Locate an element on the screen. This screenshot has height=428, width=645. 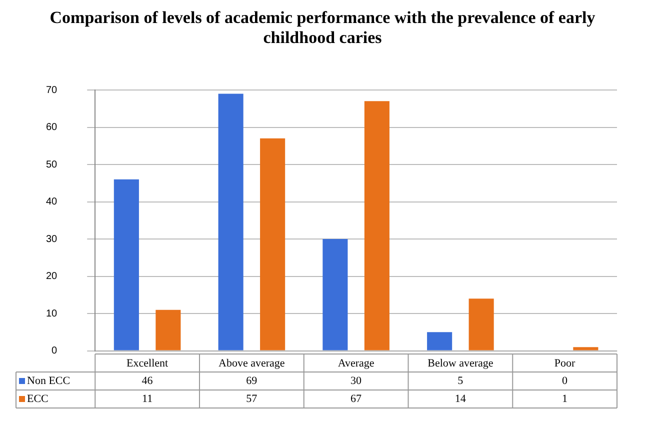
data-label: 69 is located at coordinates (252, 380).